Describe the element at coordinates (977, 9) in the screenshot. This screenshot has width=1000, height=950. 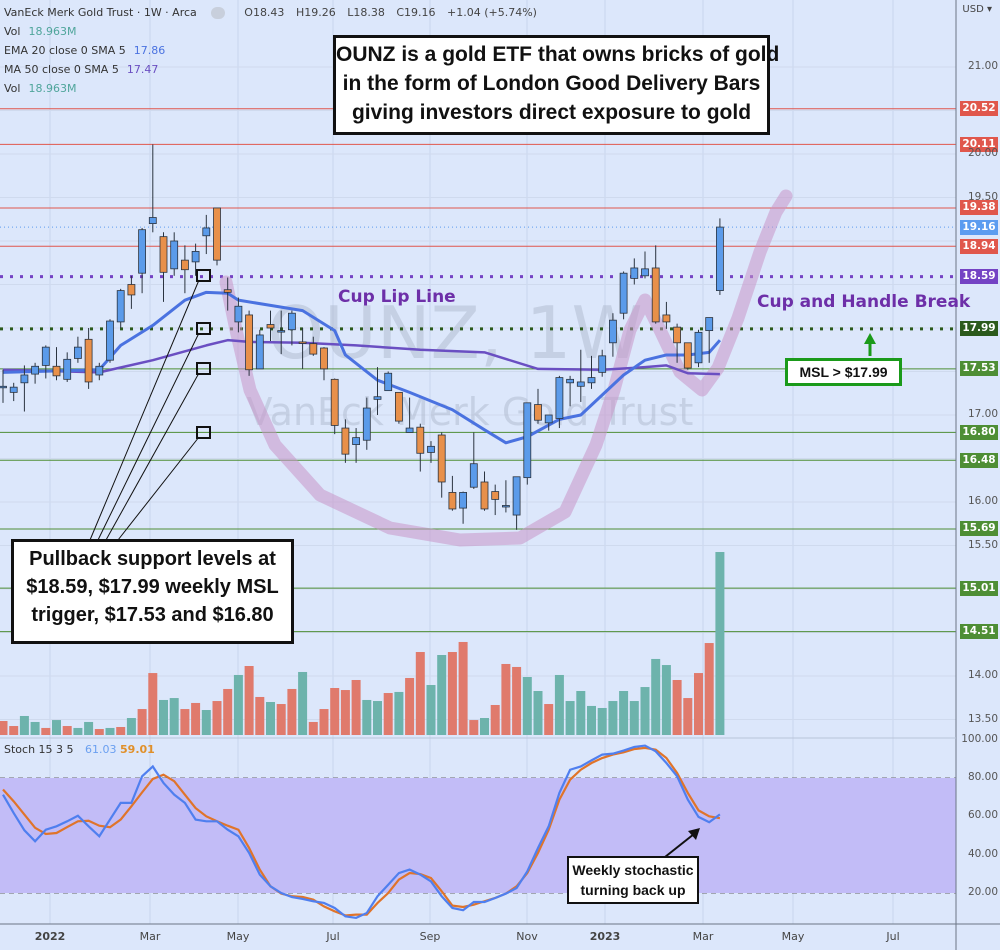
I see `currency-selector: USD ▾` at that location.